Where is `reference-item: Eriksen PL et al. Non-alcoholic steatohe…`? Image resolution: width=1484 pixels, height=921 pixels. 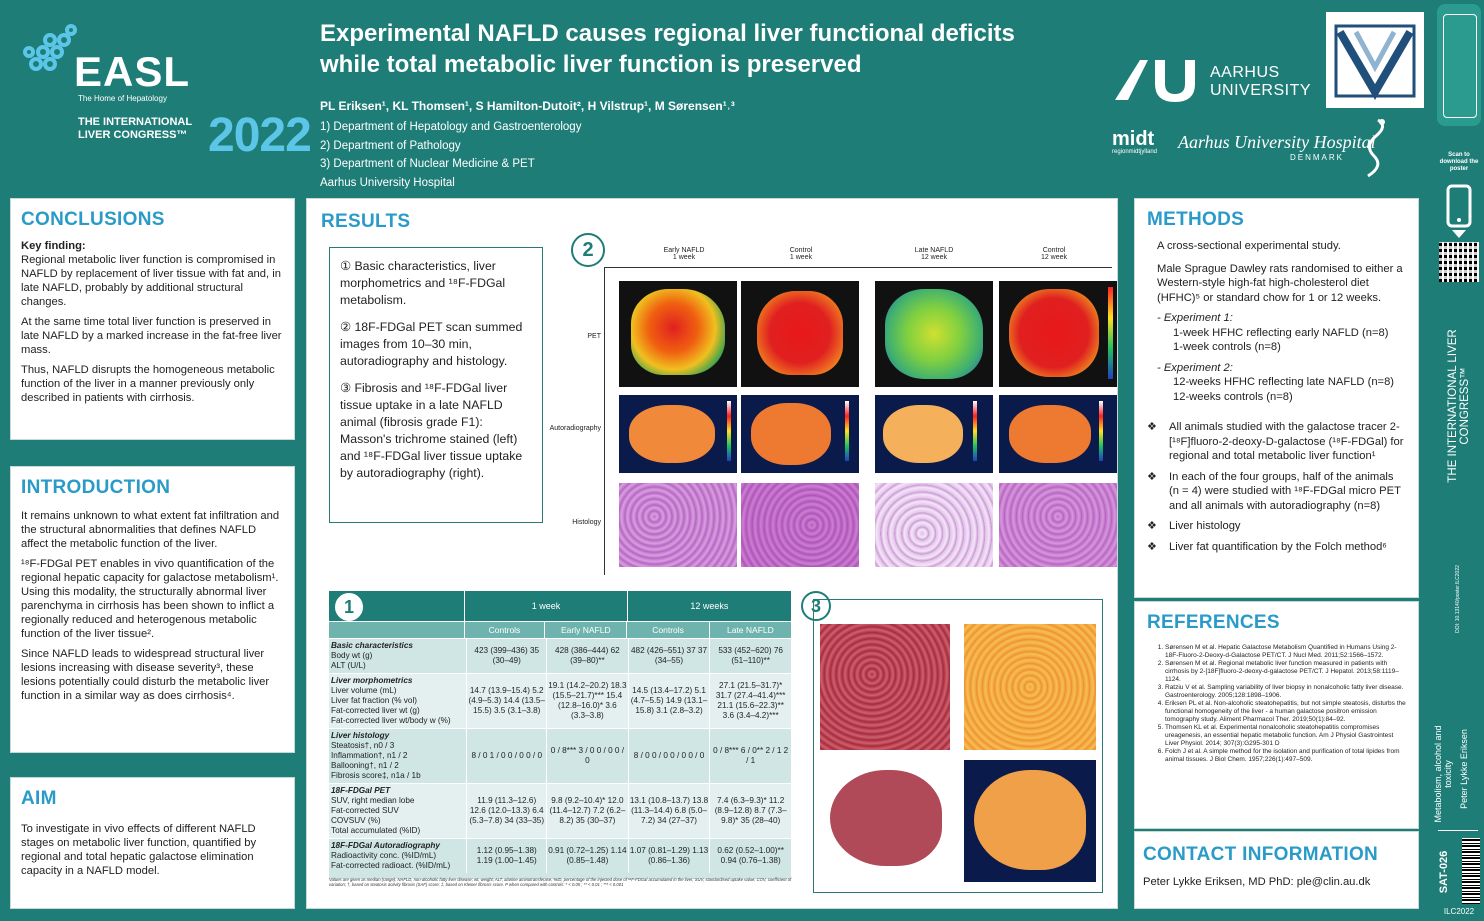 reference-item: Eriksen PL et al. Non-alcoholic steatohe… is located at coordinates (1285, 712).